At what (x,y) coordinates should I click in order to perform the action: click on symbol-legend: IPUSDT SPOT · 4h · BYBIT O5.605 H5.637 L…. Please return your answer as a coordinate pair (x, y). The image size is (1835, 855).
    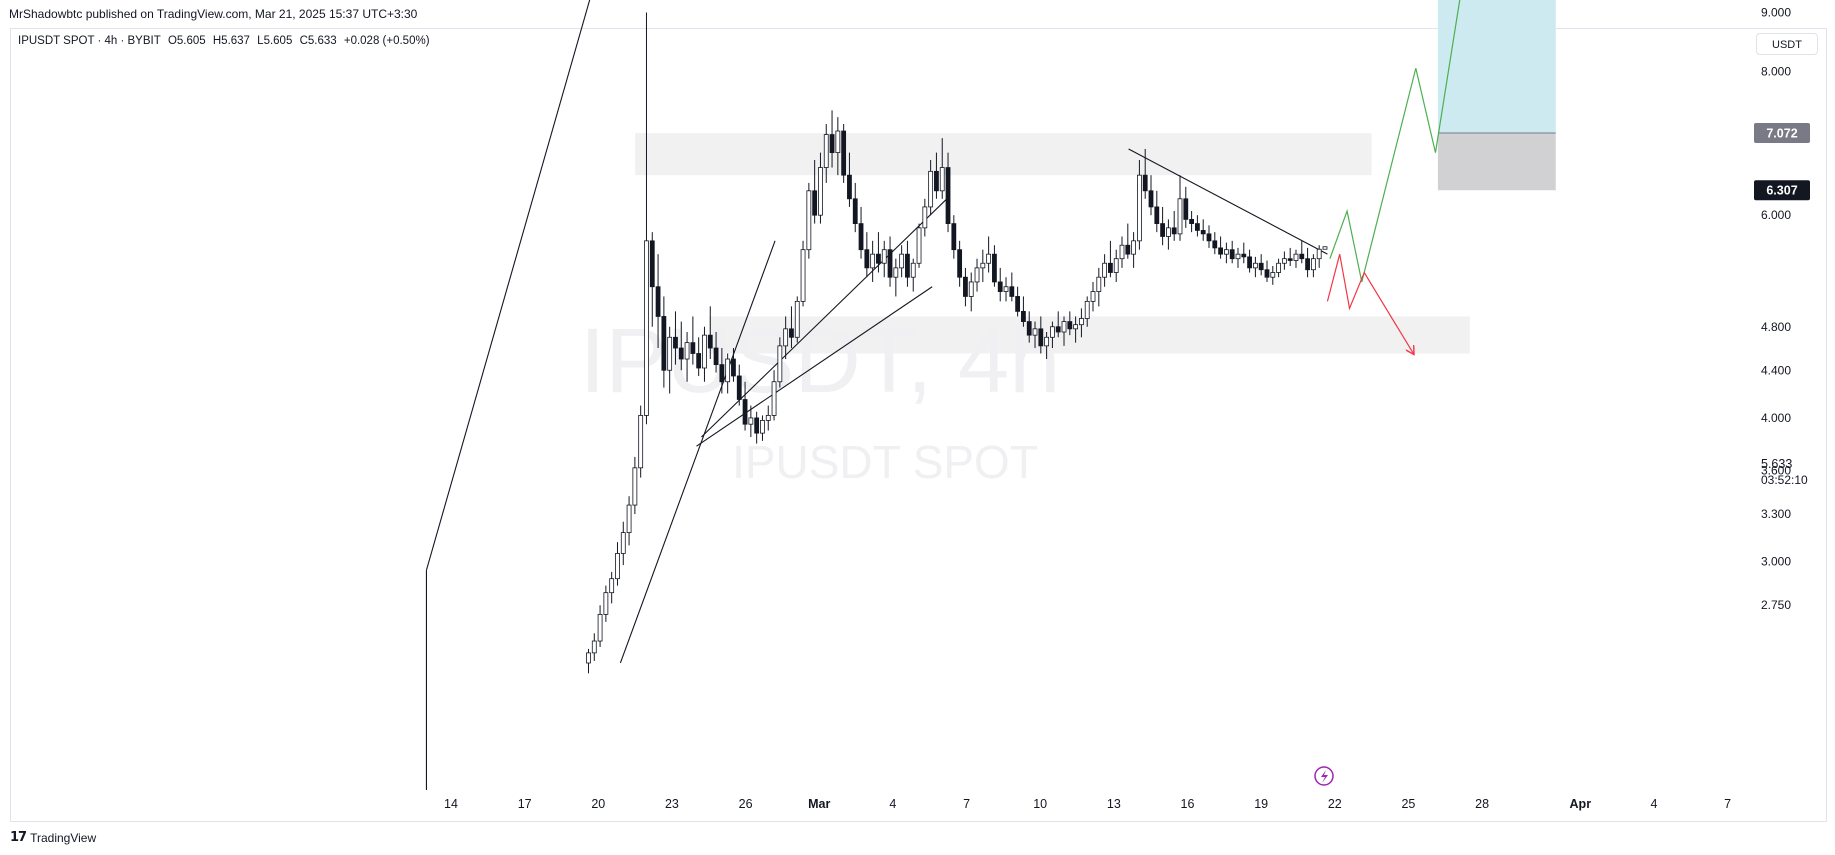
    Looking at the image, I should click on (226, 41).